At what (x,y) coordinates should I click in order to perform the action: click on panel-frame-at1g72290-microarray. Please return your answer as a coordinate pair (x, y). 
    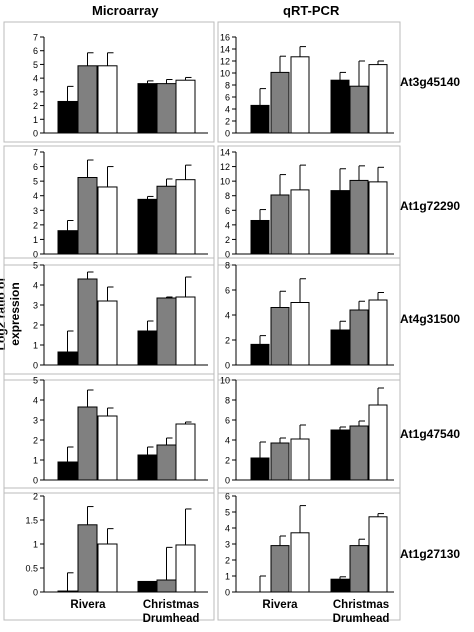
    Looking at the image, I should click on (109, 205).